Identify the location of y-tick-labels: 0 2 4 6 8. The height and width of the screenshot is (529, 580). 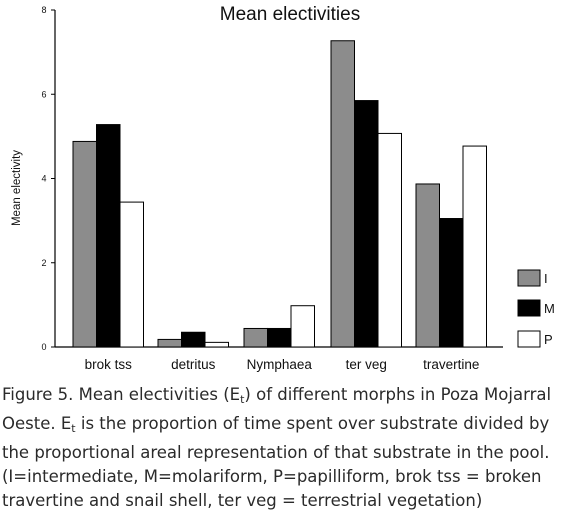
(48, 178).